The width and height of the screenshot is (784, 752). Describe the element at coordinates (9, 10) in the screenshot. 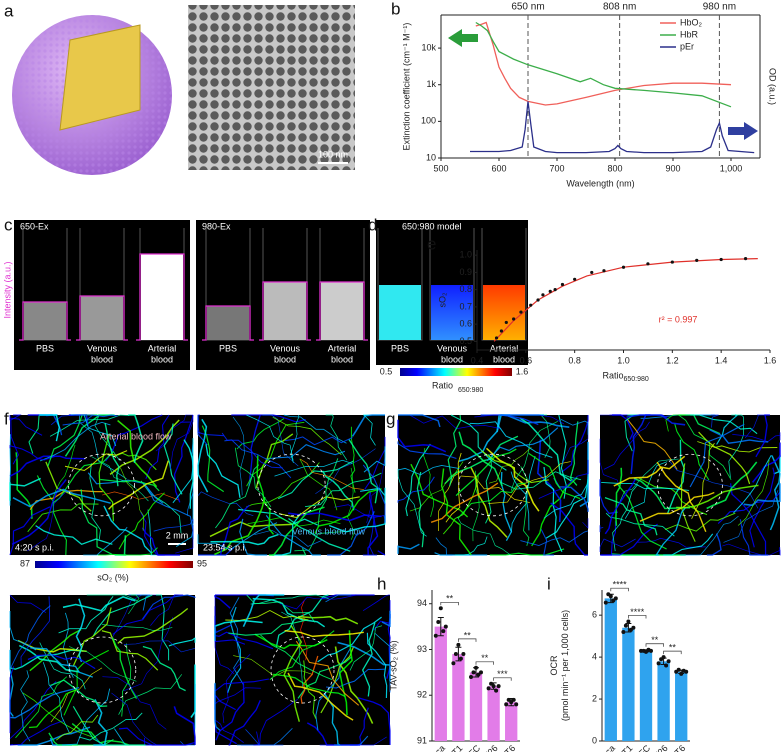

I see `panel-label: a` at that location.